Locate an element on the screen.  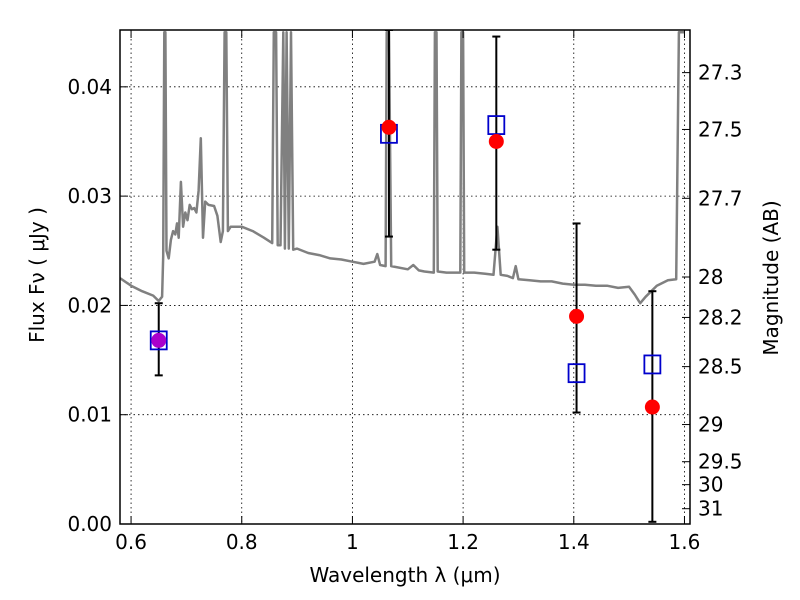
right-tick-label: 28.5 is located at coordinates (720, 367).